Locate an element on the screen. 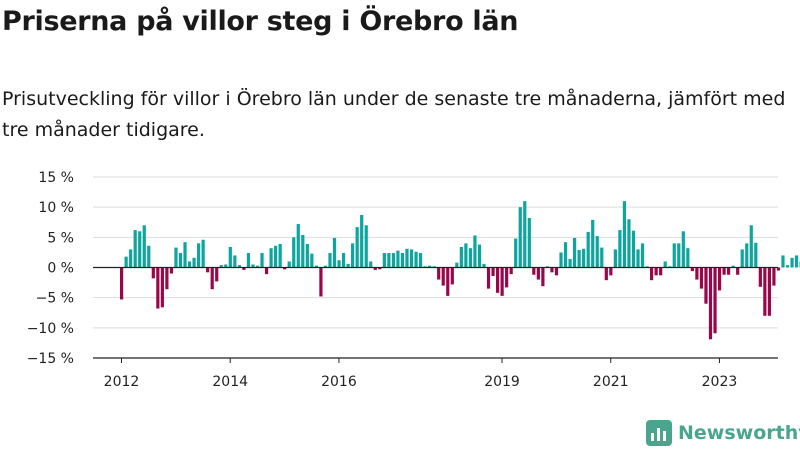  y-tick-label: 0 % is located at coordinates (60, 269).